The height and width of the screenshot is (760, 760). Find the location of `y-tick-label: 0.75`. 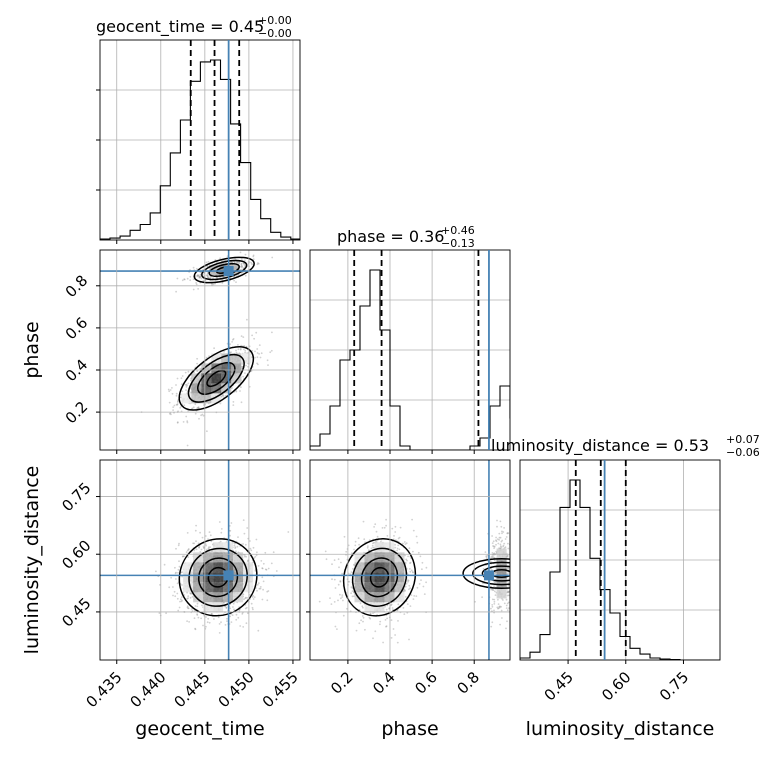

y-tick-label: 0.75 is located at coordinates (76, 497).